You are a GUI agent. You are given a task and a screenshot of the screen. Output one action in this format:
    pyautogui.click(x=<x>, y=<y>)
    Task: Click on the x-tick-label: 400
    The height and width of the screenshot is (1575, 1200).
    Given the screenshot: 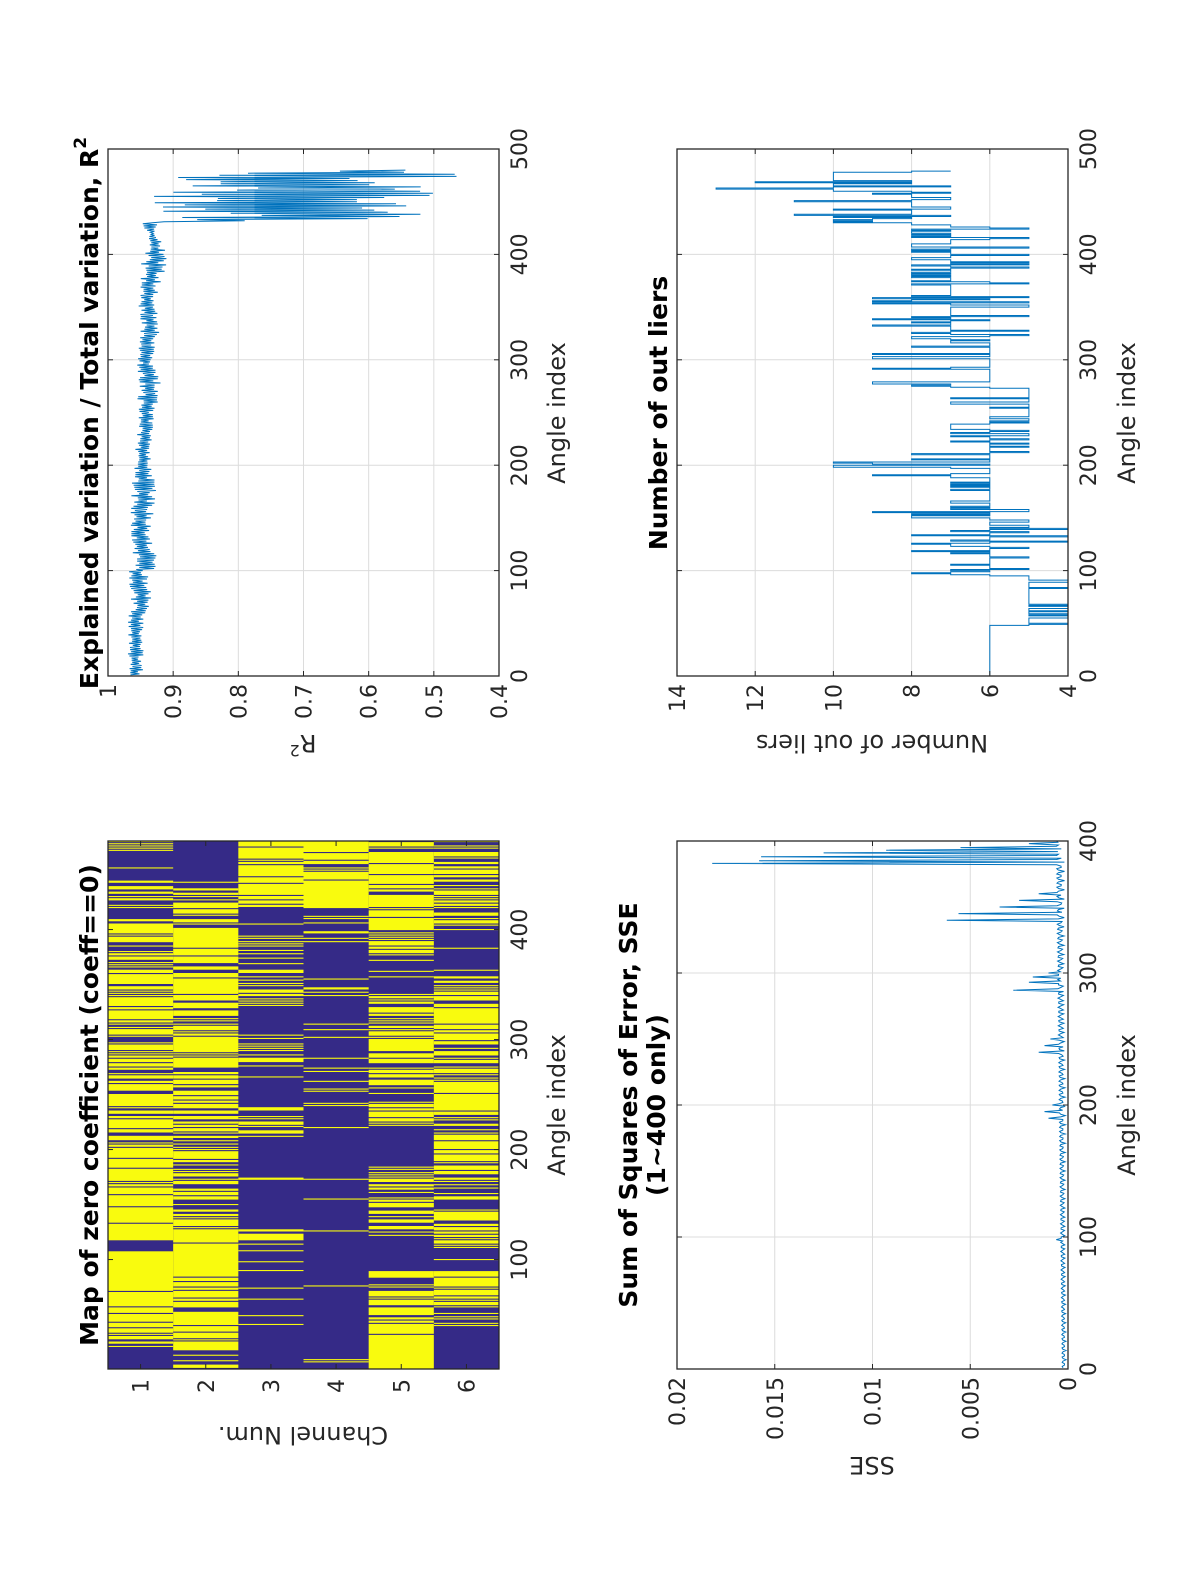 What is the action you would take?
    pyautogui.click(x=520, y=930)
    